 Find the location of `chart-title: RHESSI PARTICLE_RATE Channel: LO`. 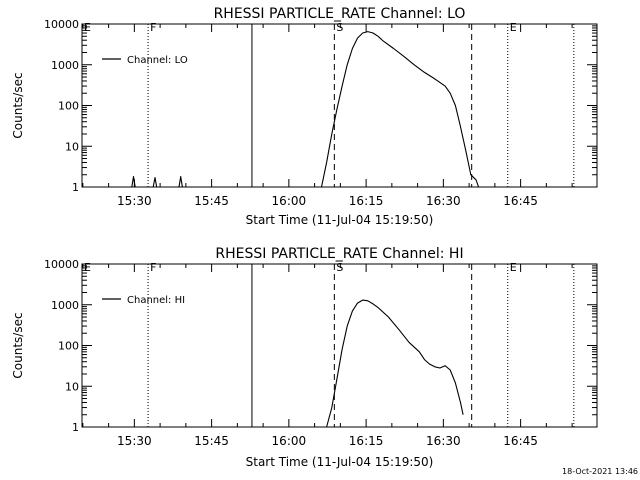

chart-title: RHESSI PARTICLE_RATE Channel: LO is located at coordinates (340, 14).